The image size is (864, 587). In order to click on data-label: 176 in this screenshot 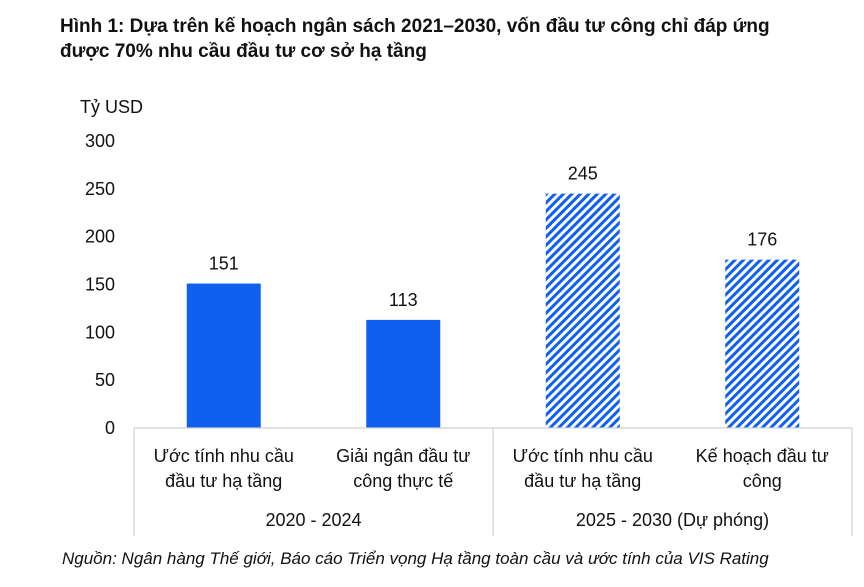, I will do `click(762, 240)`.